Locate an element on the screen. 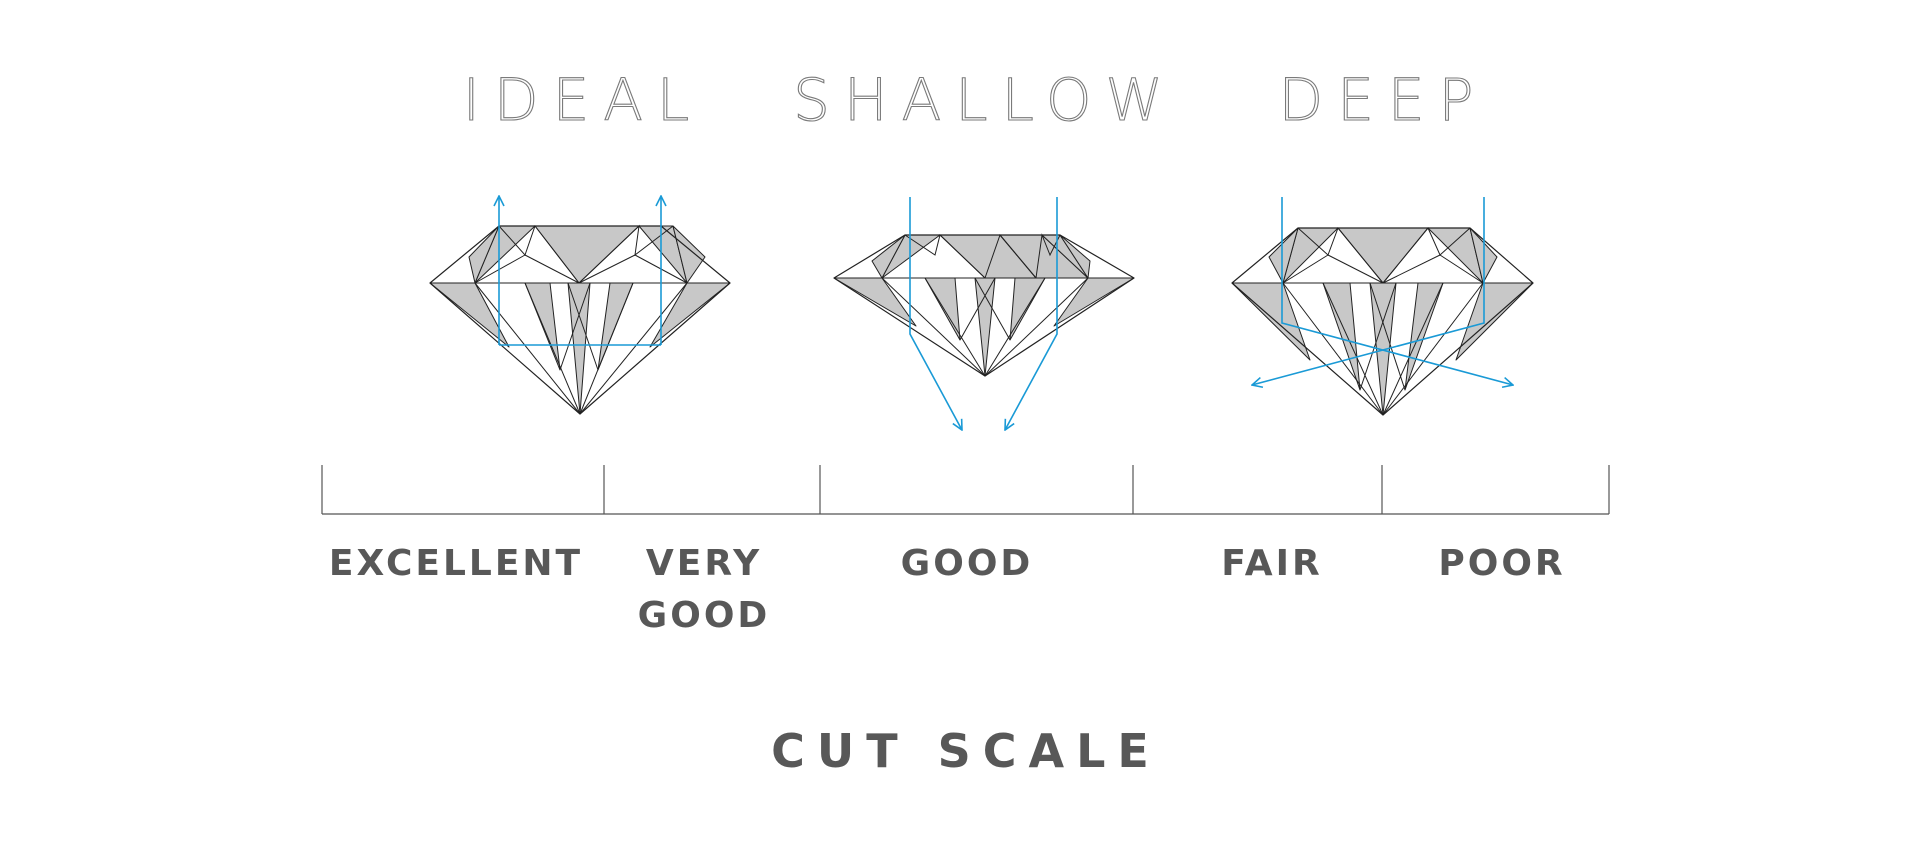 This screenshot has width=1920, height=850. deep-outline is located at coordinates (1382, 321).